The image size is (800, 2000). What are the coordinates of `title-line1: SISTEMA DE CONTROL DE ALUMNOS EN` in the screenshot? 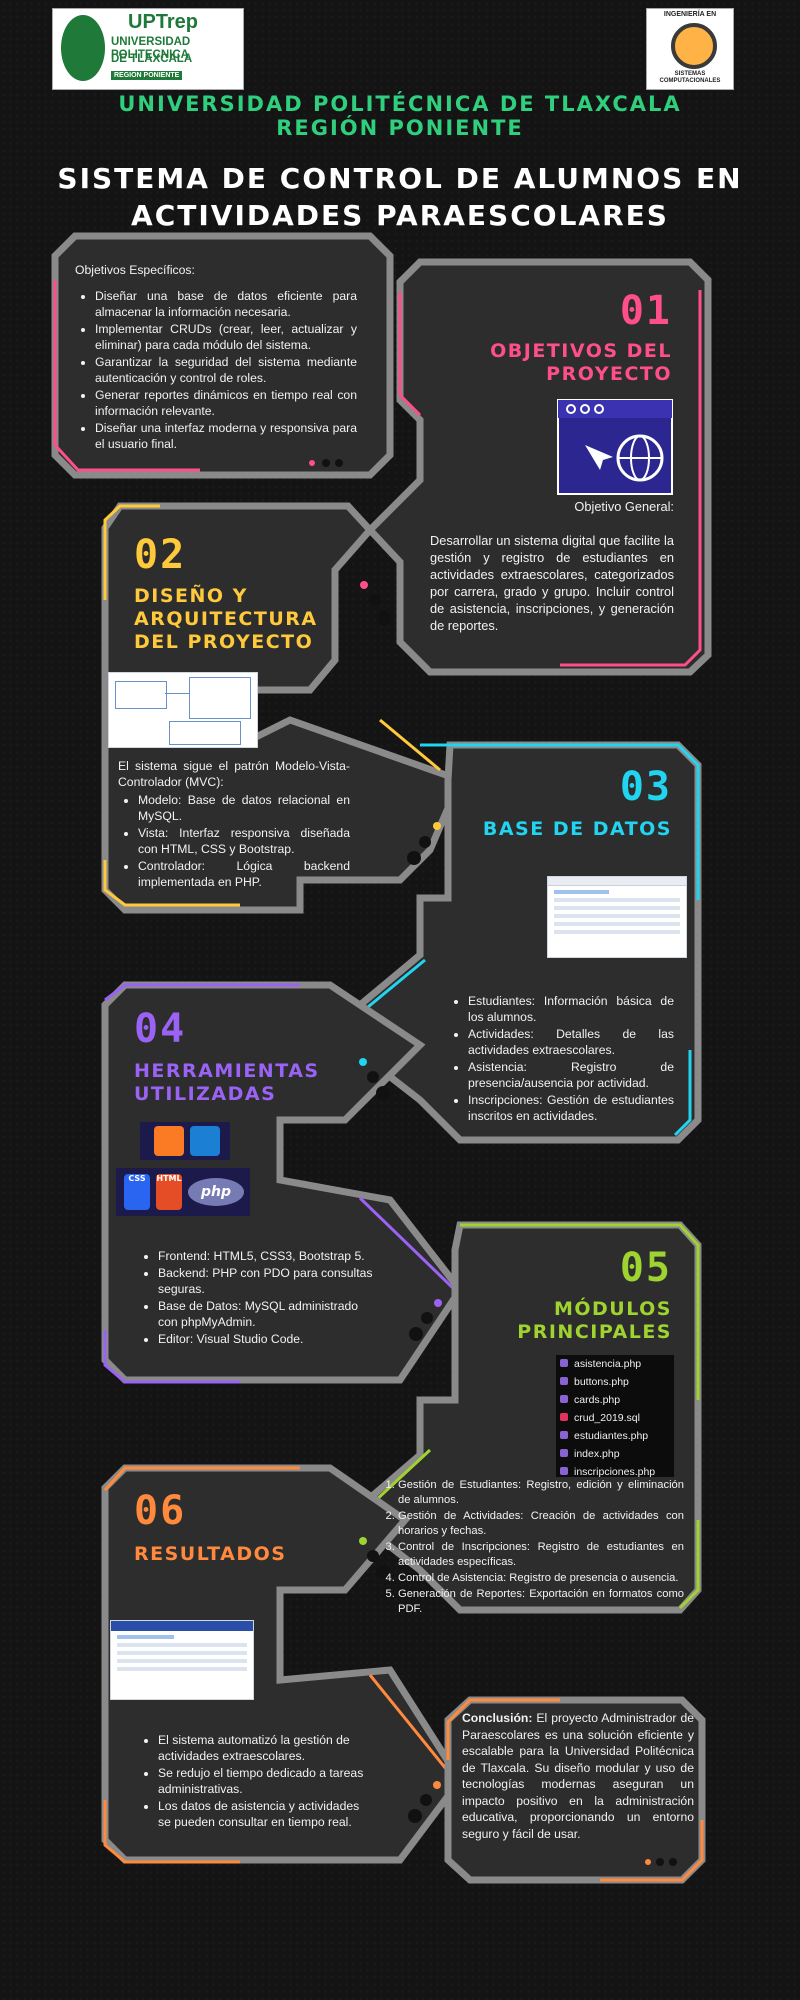 It's located at (400, 178).